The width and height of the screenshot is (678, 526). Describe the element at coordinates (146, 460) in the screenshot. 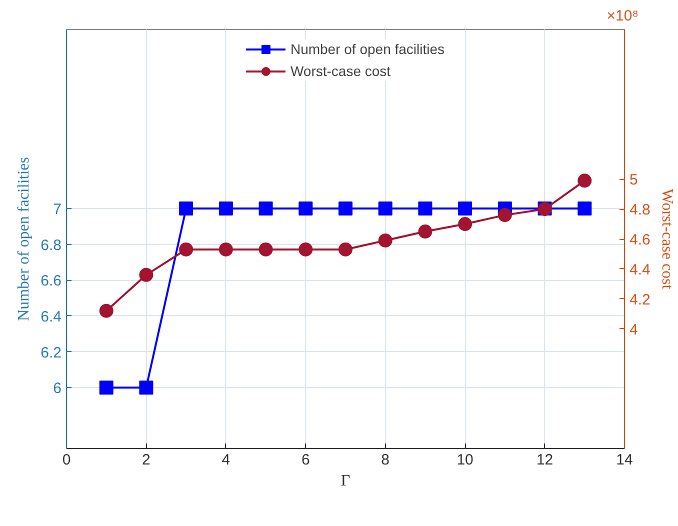

I see `x-tick-label: 2` at that location.